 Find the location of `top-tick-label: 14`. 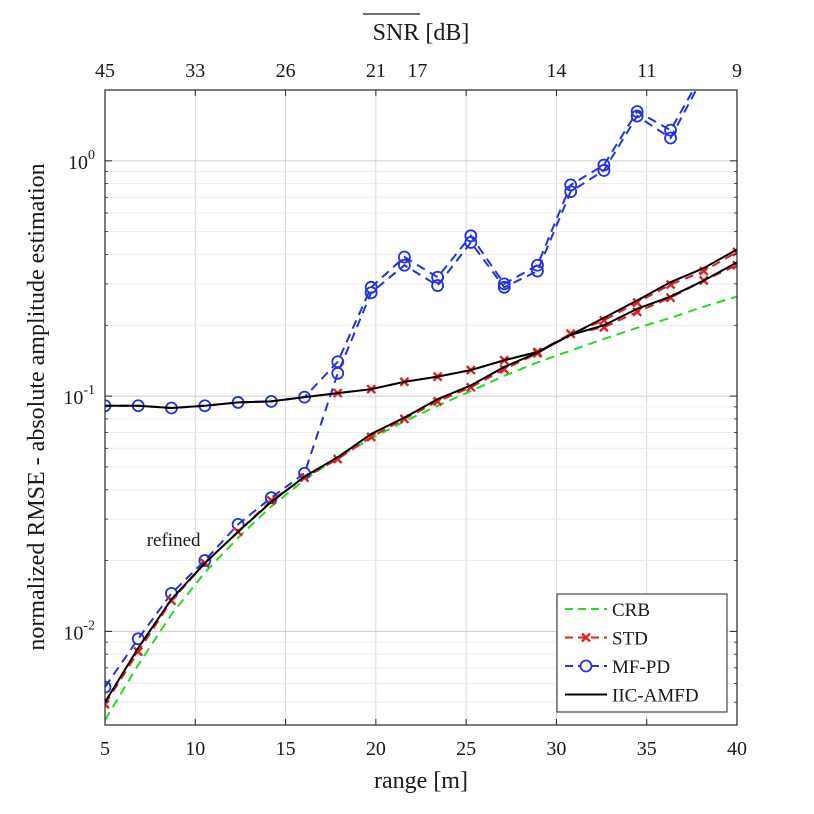

top-tick-label: 14 is located at coordinates (556, 71).